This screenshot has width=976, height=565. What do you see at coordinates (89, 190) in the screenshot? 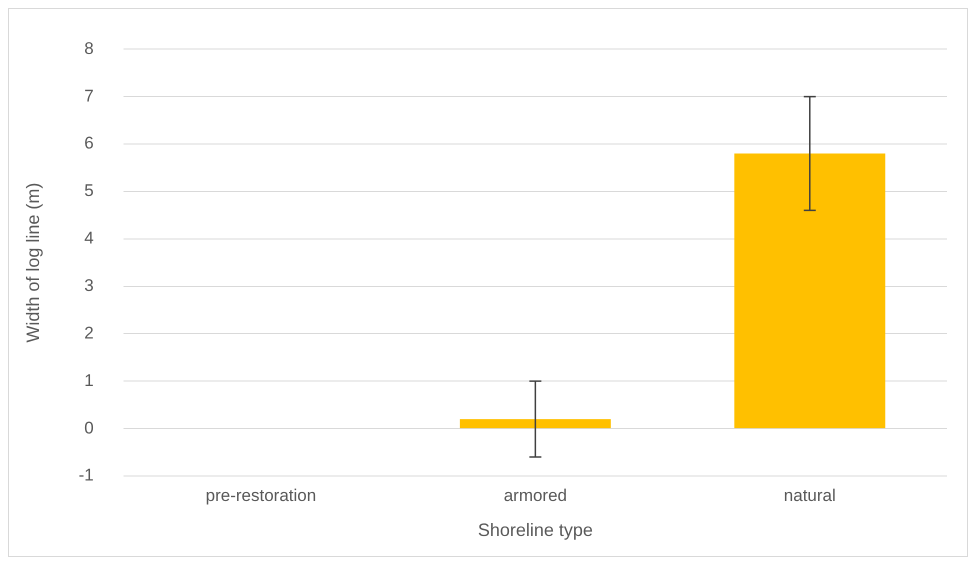
I see `y-tick-label: 5` at bounding box center [89, 190].